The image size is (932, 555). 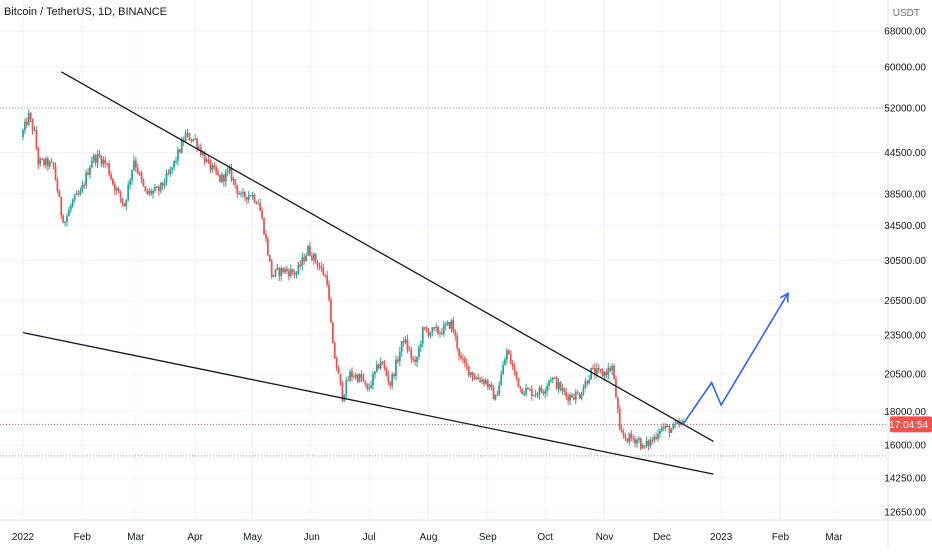 What do you see at coordinates (905, 412) in the screenshot?
I see `y-tick-label: 18000.00` at bounding box center [905, 412].